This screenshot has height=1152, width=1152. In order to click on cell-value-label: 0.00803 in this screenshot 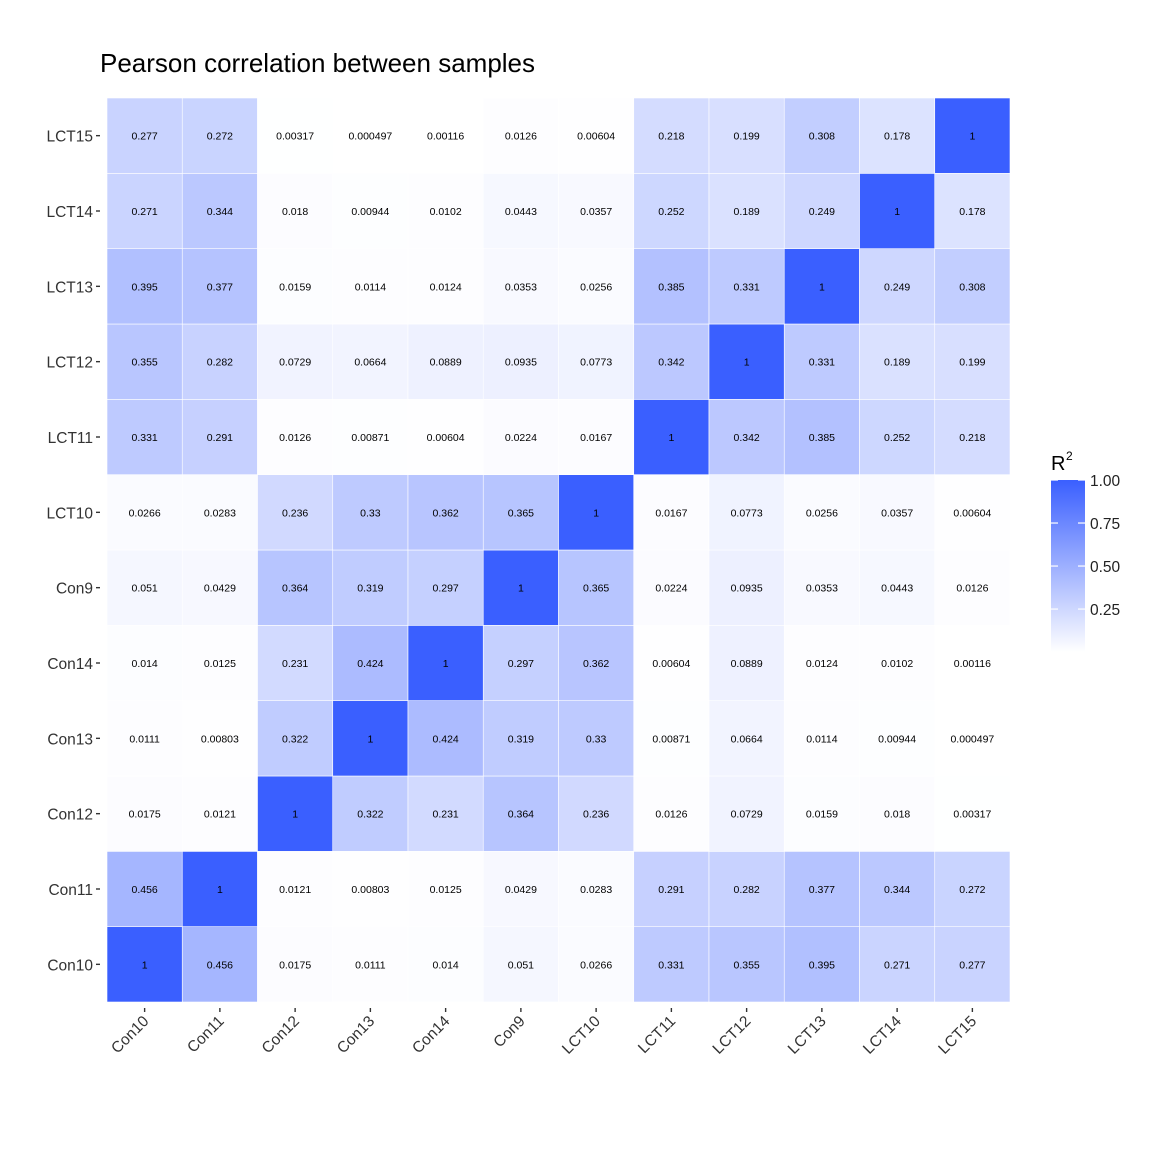, I will do `click(370, 890)`.